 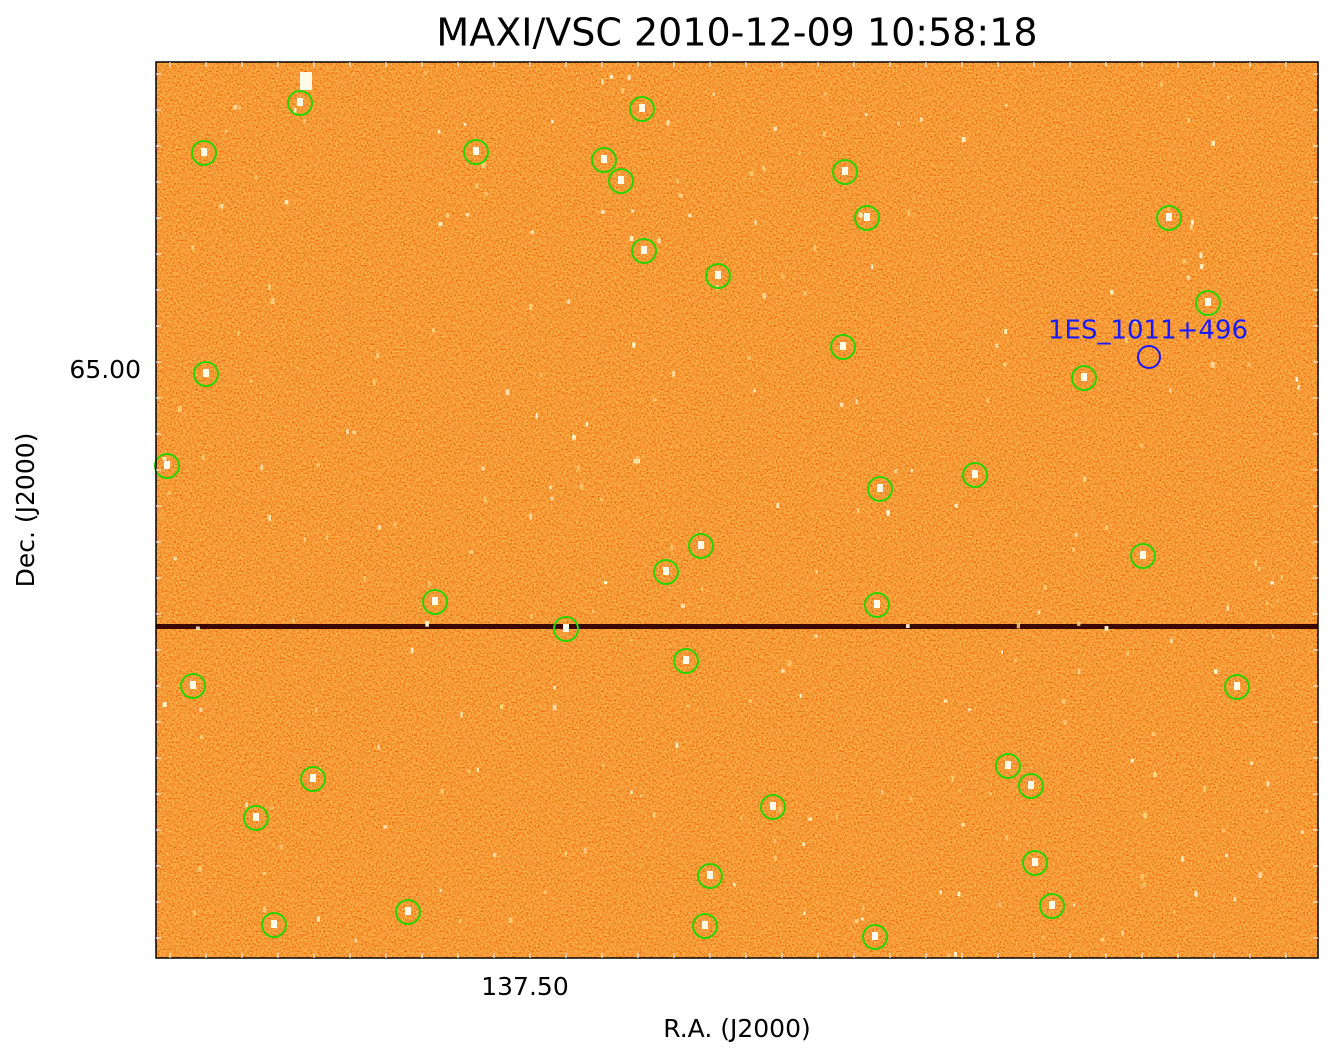 What do you see at coordinates (1148, 331) in the screenshot?
I see `source-label: 1ES_1011+496` at bounding box center [1148, 331].